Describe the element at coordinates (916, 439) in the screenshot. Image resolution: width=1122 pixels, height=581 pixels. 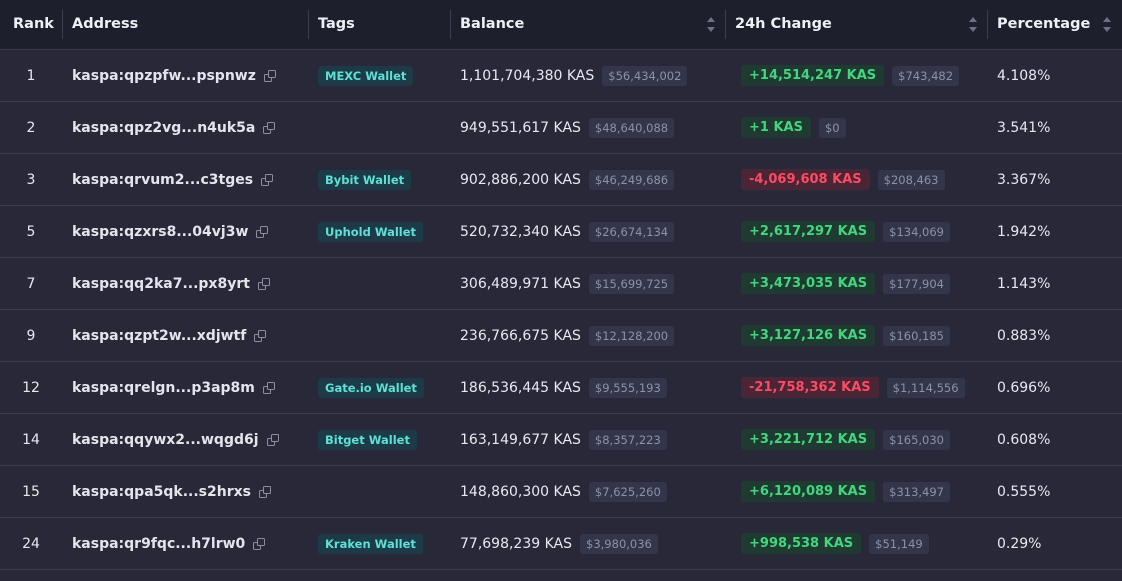
I see `change-usd-badge: $165,030` at that location.